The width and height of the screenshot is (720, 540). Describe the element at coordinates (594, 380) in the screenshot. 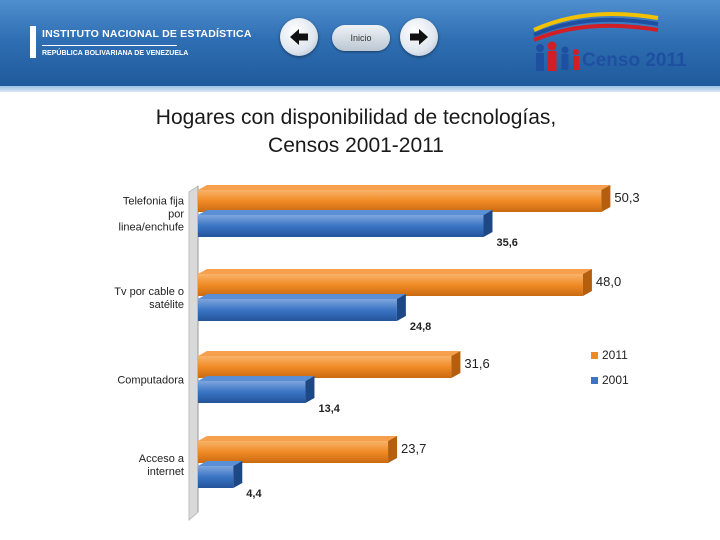

I see `legend-swatch-2001` at that location.